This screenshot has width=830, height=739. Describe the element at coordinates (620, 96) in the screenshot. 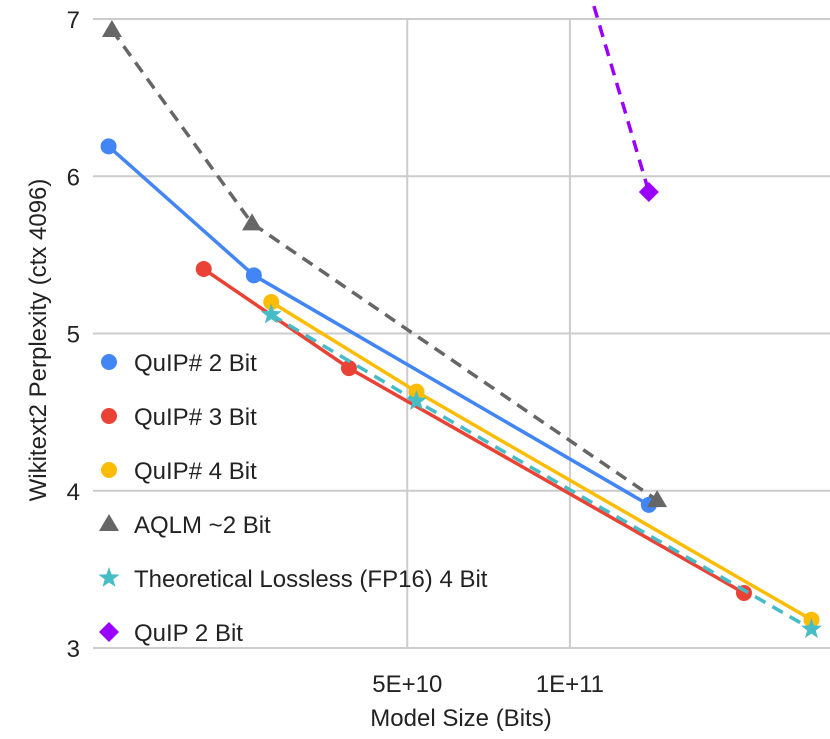

I see `series-line` at that location.